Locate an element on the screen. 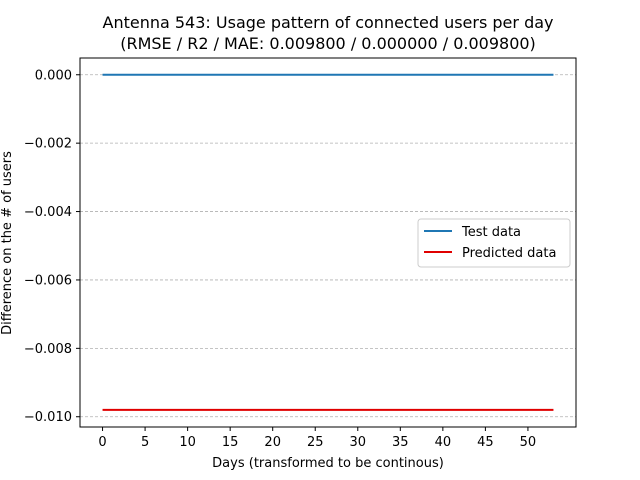 The width and height of the screenshot is (640, 480). x-tick-label: 30 is located at coordinates (358, 442).